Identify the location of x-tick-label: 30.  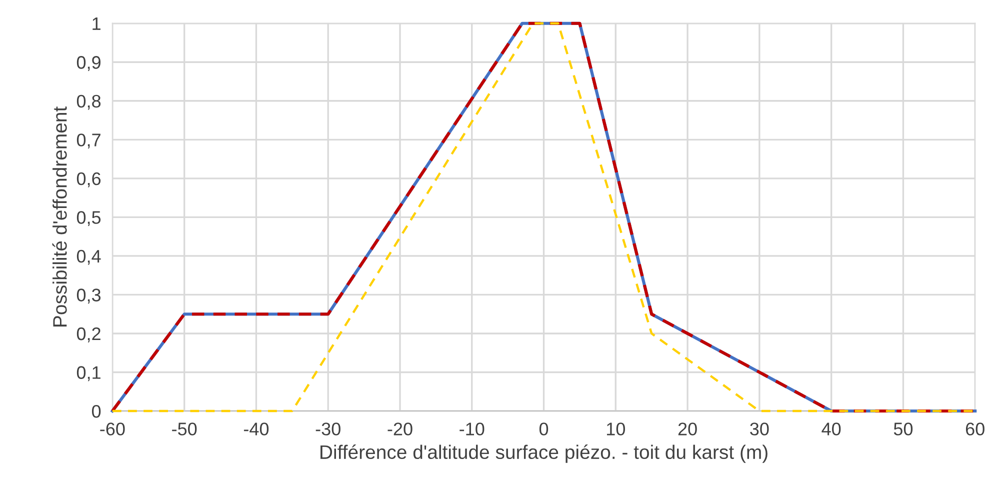
(759, 429).